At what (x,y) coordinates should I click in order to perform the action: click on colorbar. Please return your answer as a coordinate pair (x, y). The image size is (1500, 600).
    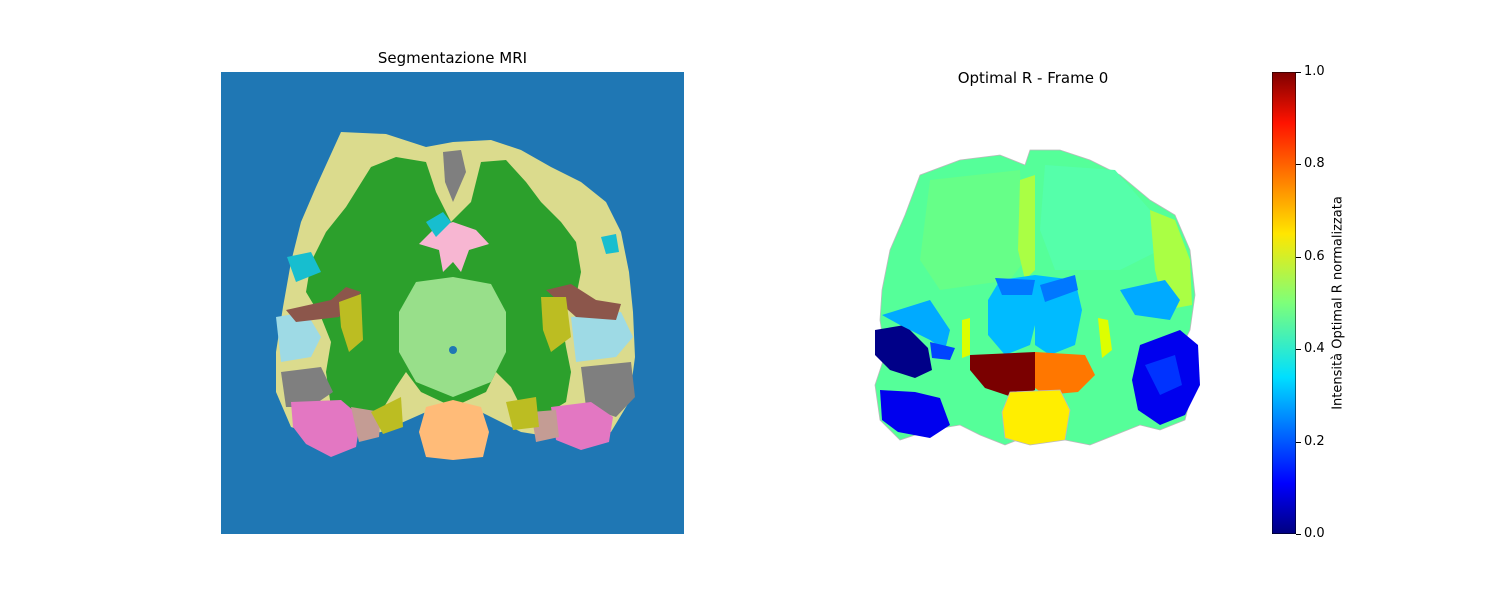
    Looking at the image, I should click on (1284, 303).